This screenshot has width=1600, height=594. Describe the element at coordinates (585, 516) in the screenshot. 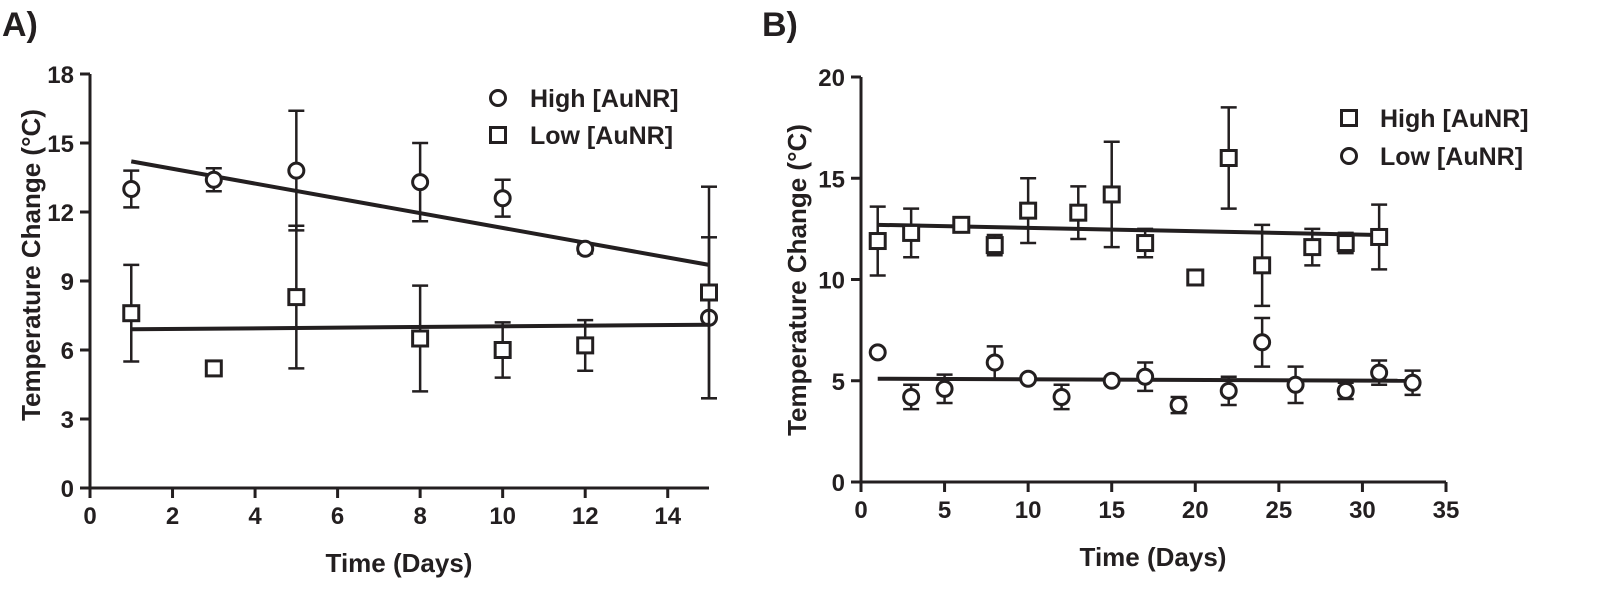

I see `panel-a-x-tick-label: 12` at that location.